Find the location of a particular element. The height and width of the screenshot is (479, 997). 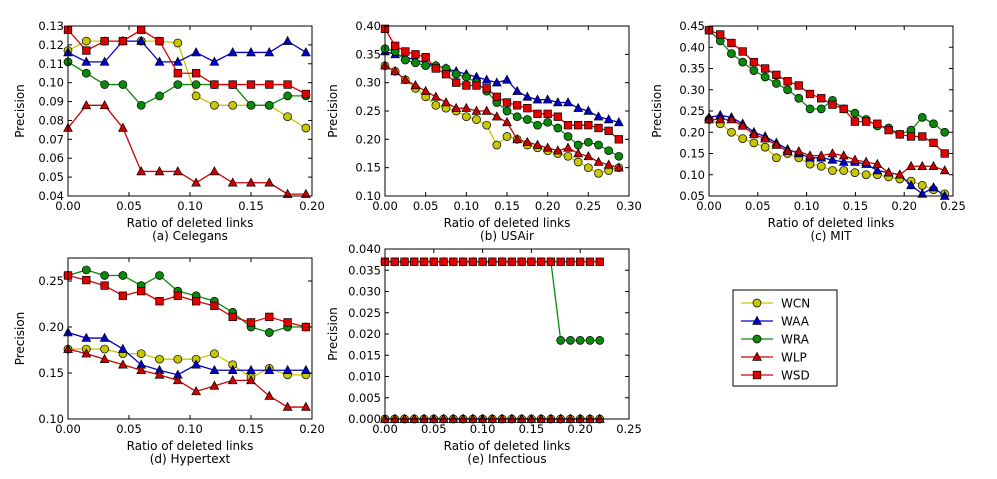

x-tick-label: 0.00 is located at coordinates (385, 206).